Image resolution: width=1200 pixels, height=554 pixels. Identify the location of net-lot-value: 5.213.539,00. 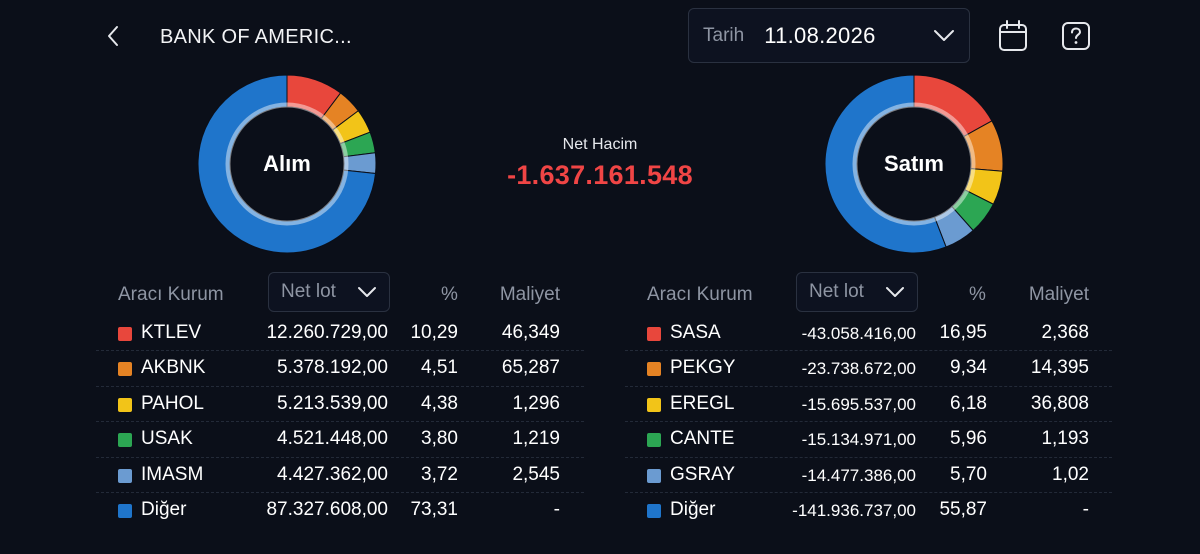
(332, 403).